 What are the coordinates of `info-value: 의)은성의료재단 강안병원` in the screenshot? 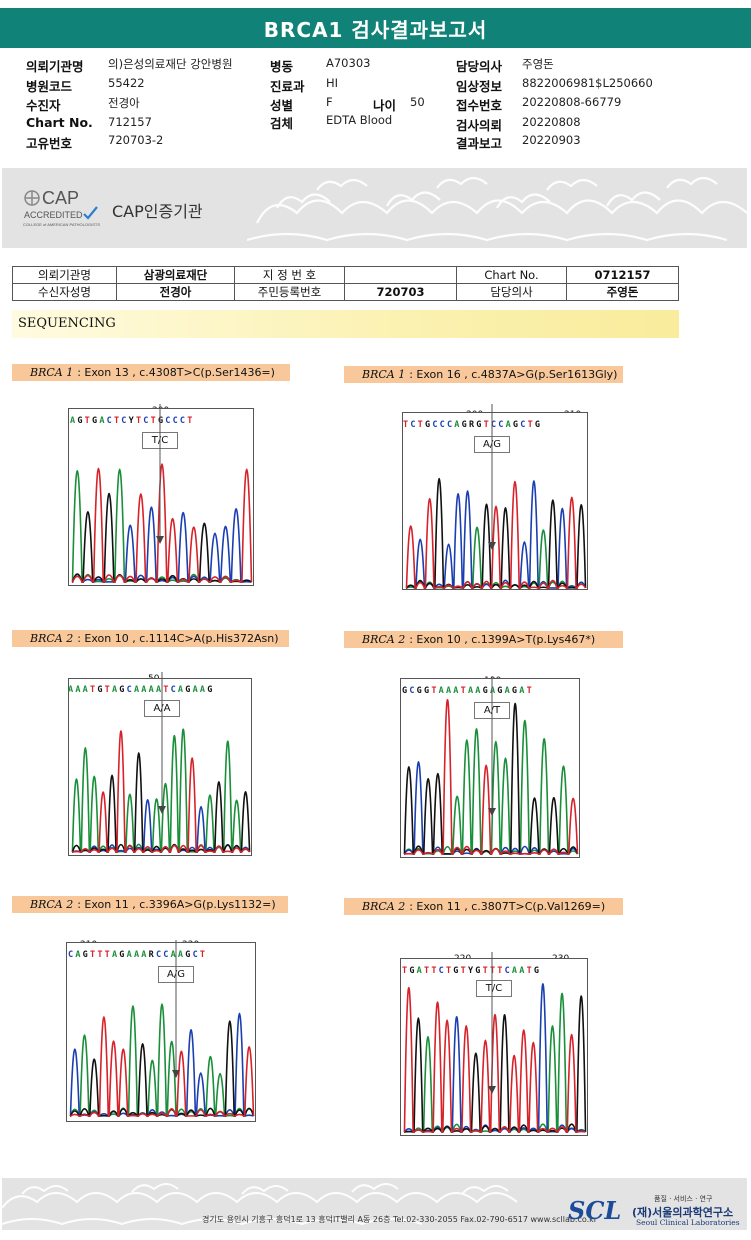 It's located at (170, 64).